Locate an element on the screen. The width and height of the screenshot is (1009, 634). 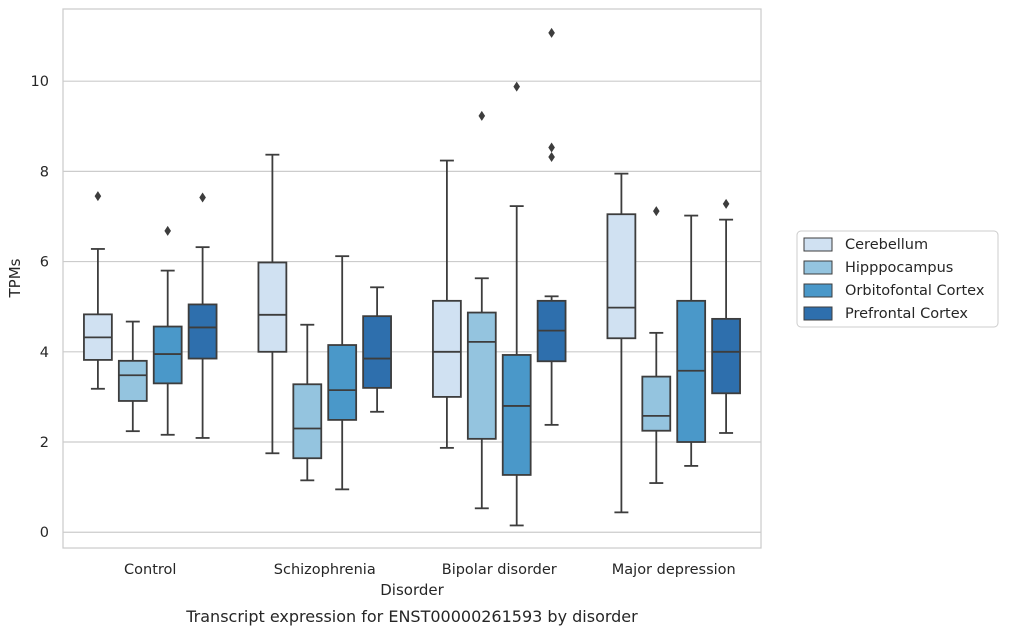
y-tick-label: 2 is located at coordinates (44, 443).